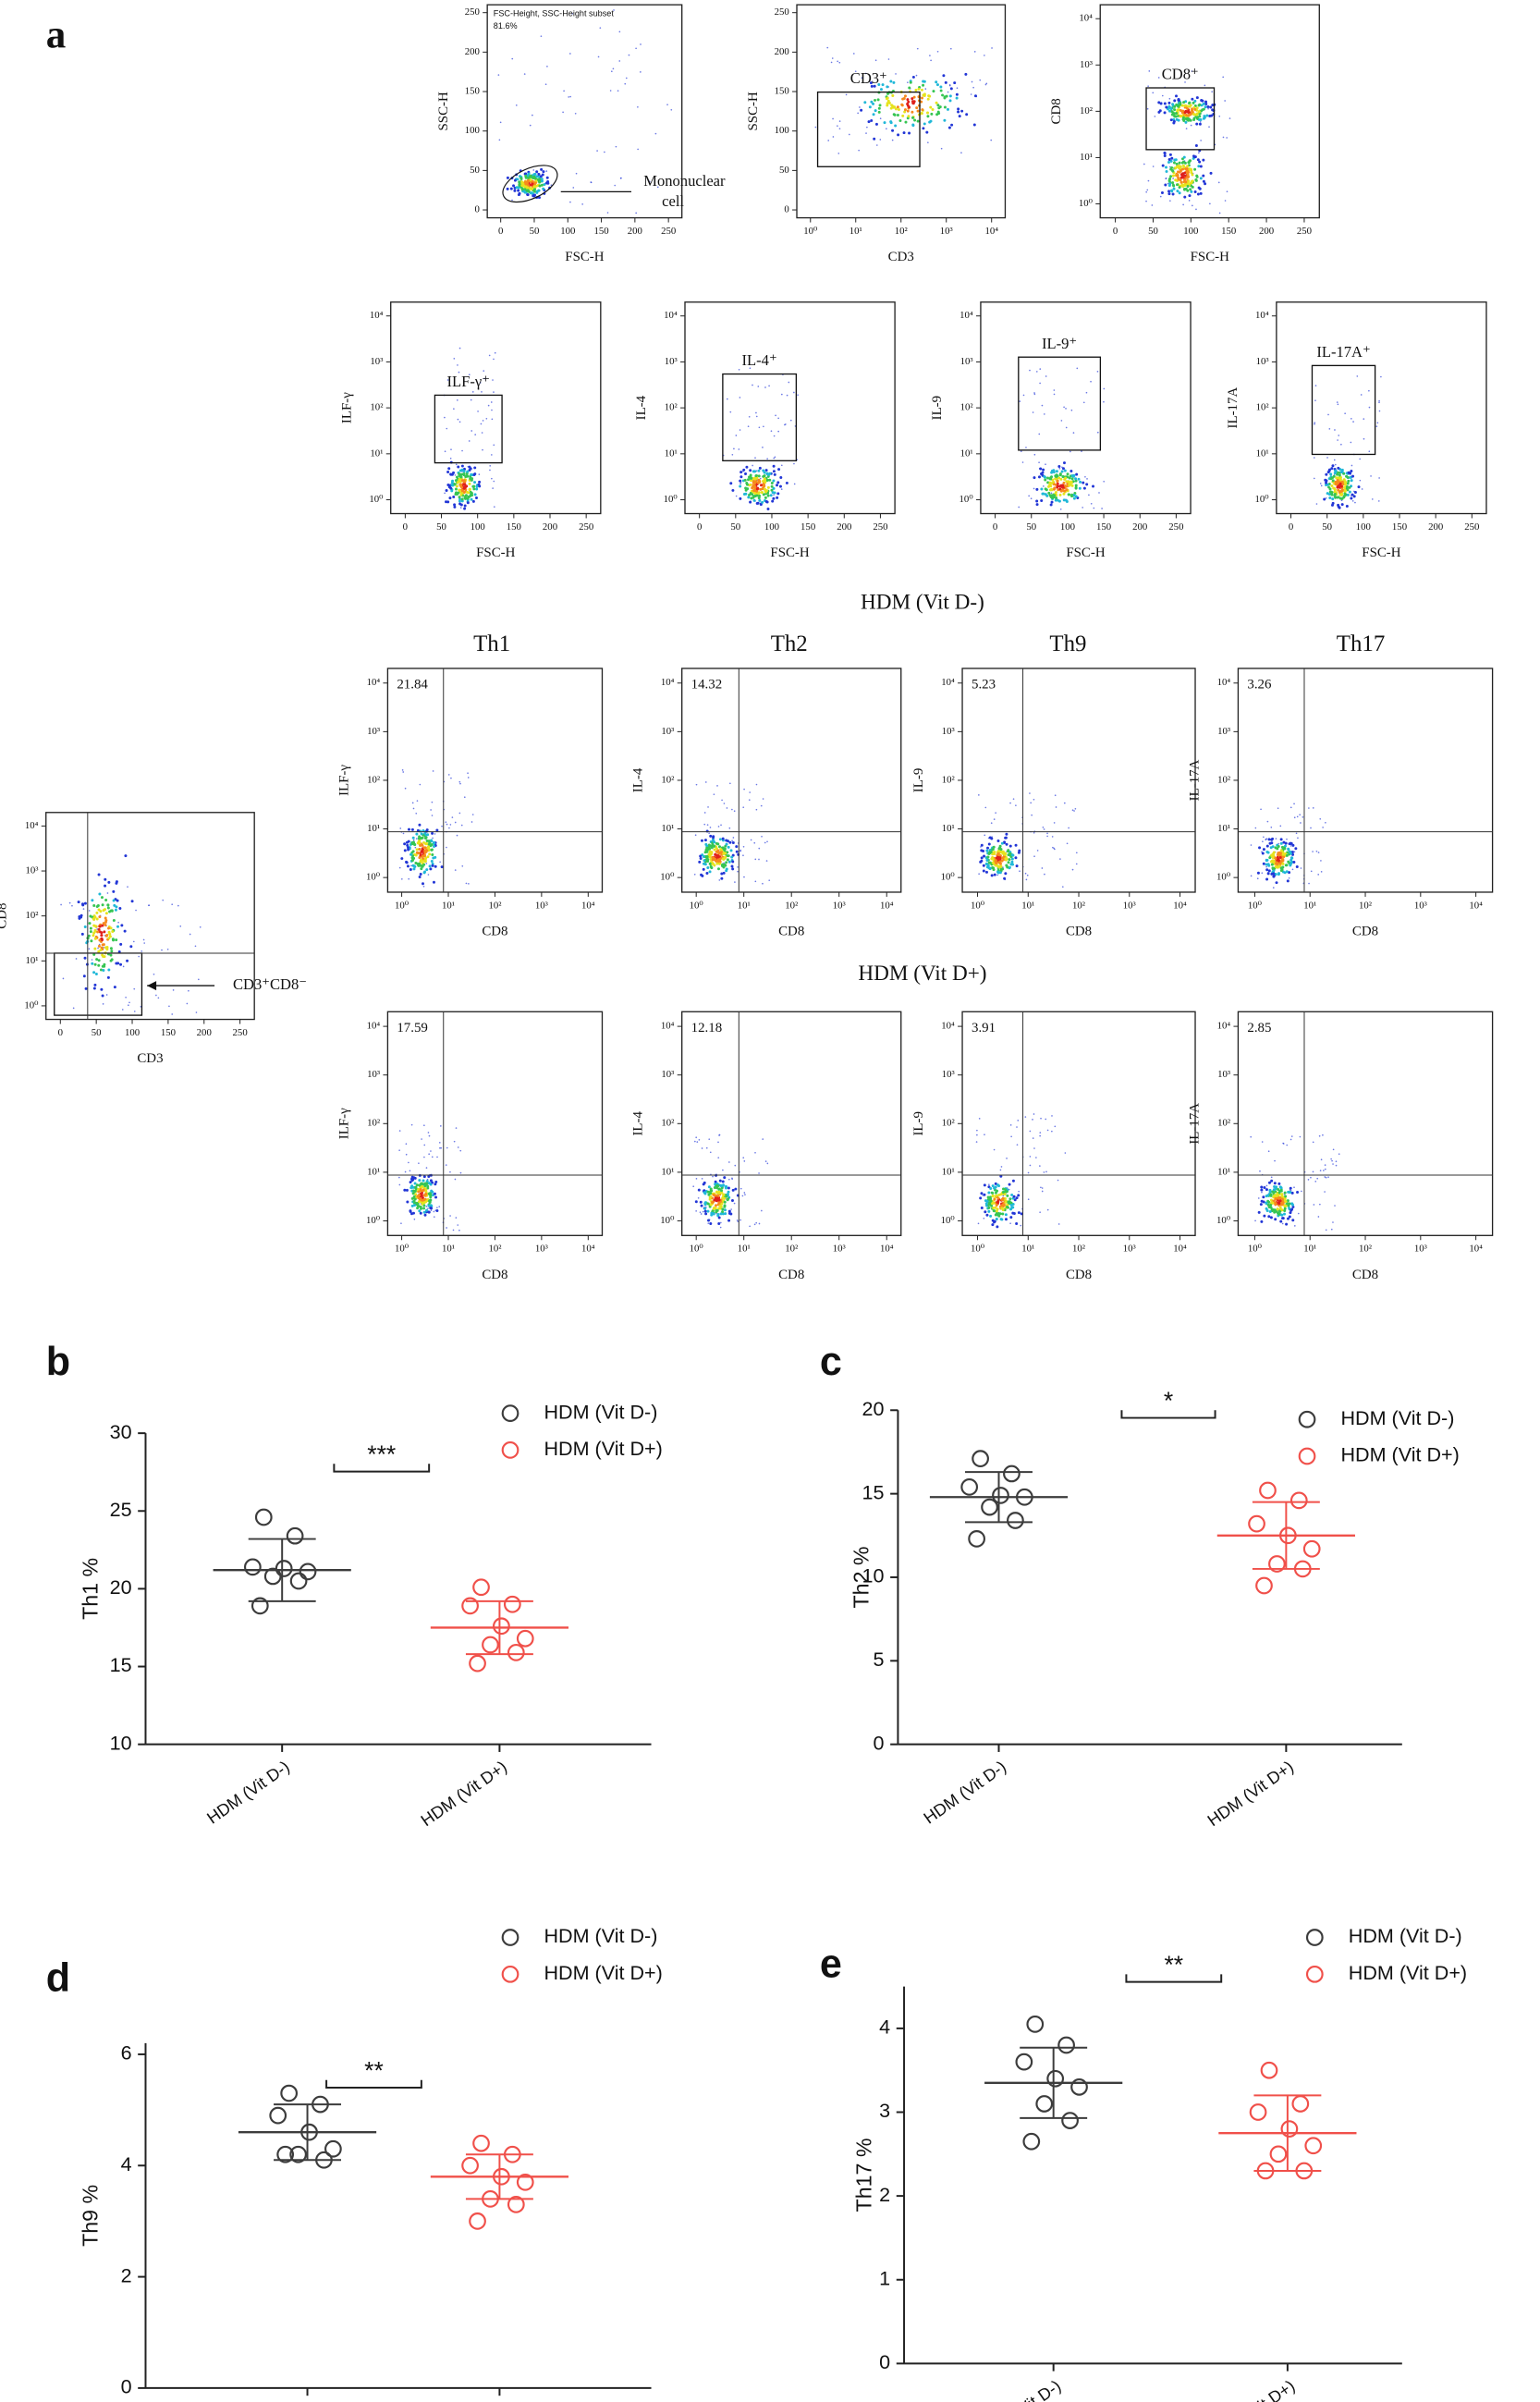  What do you see at coordinates (991, 231) in the screenshot?
I see `x-tick-label: 10⁴` at bounding box center [991, 231].